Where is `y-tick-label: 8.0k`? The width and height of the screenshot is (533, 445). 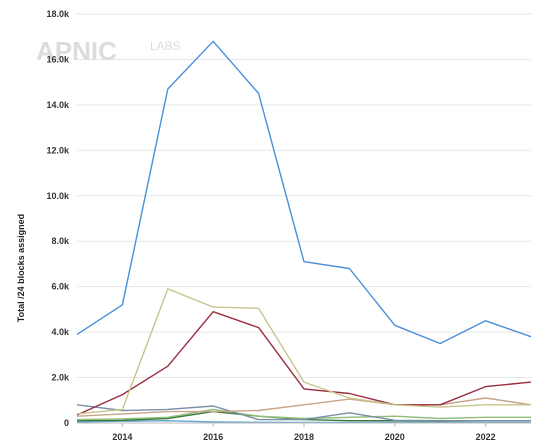 y-tick-label: 8.0k is located at coordinates (60, 241).